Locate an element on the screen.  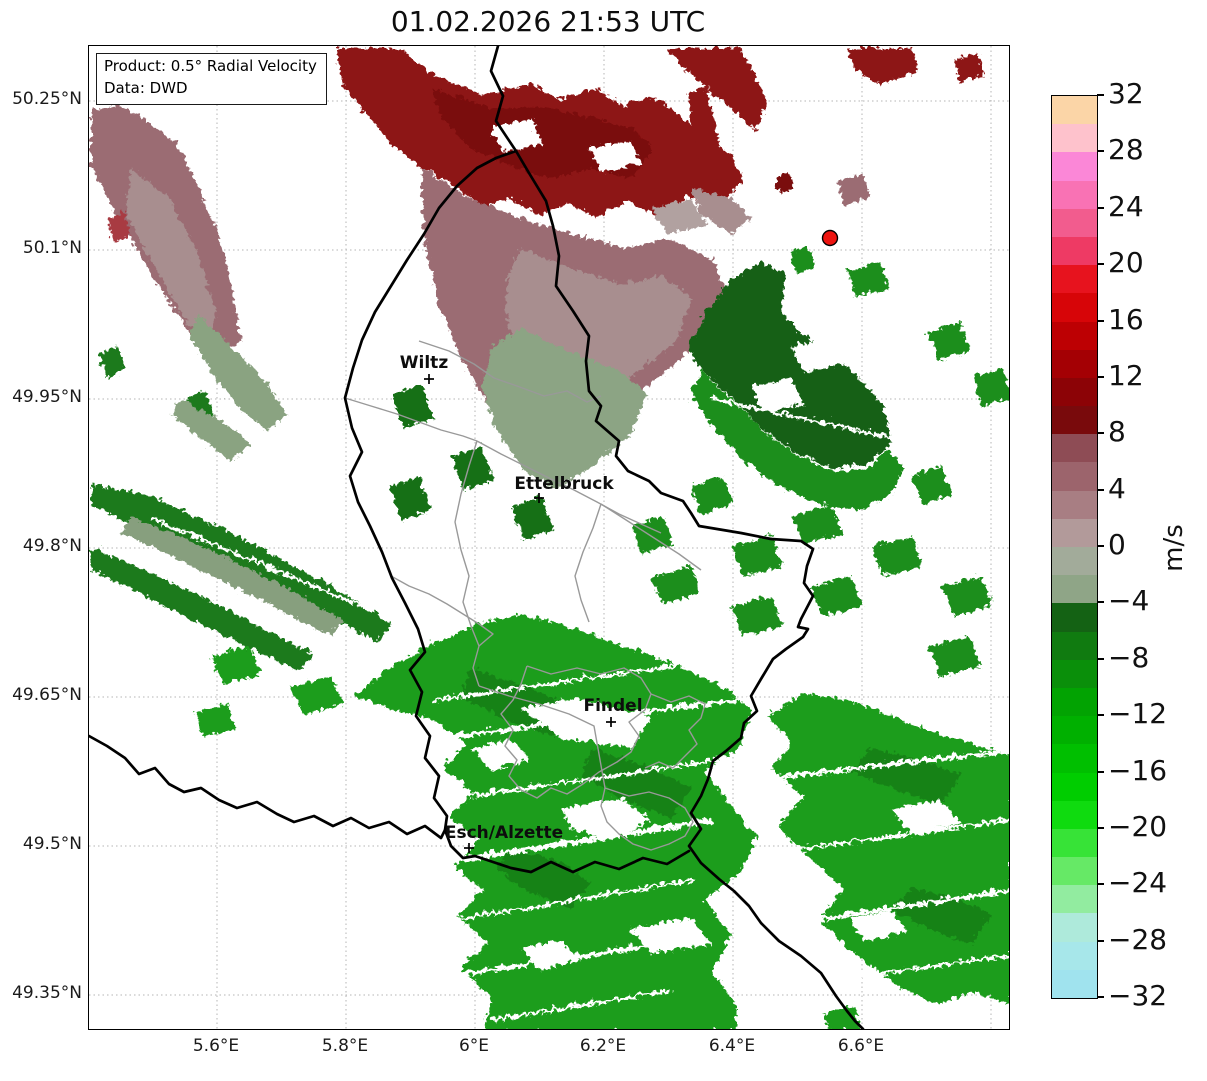
product-info-line2: Data: DWD is located at coordinates (146, 87).